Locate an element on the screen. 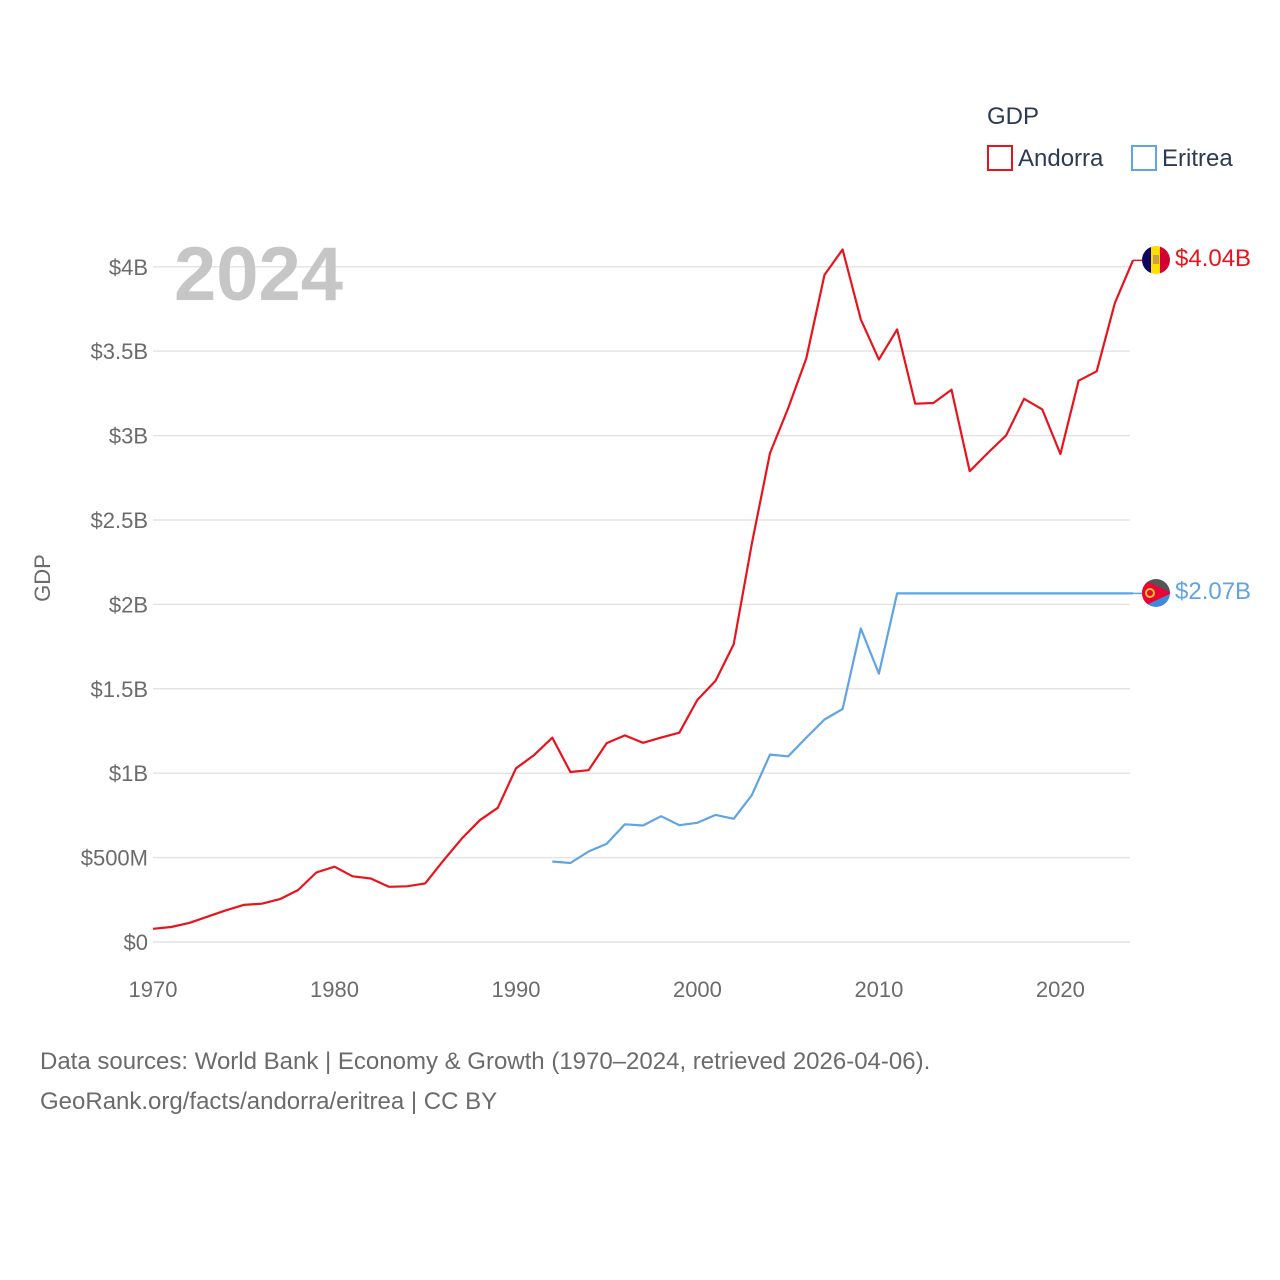 Image resolution: width=1280 pixels, height=1280 pixels. x-tick-label: 2020 is located at coordinates (1060, 989).